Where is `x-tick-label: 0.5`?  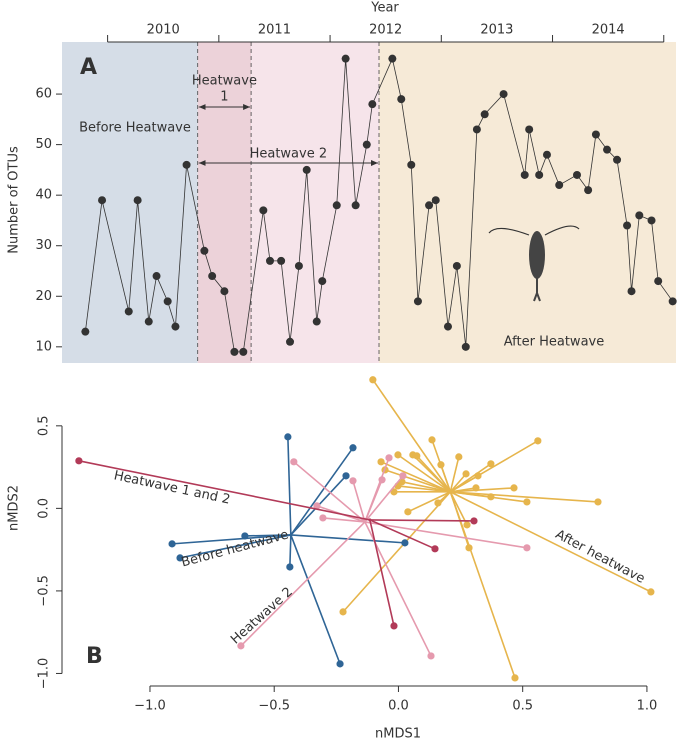 x-tick-label: 0.5 is located at coordinates (522, 706).